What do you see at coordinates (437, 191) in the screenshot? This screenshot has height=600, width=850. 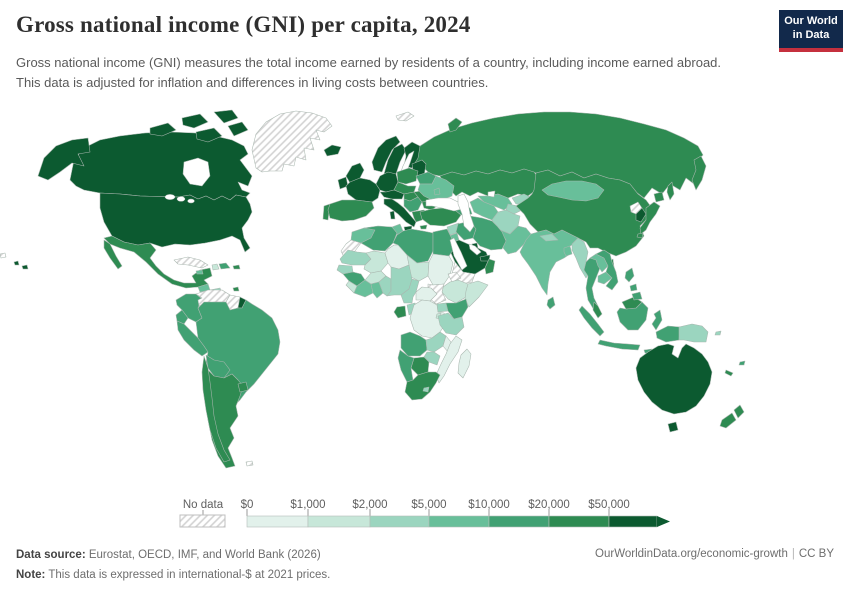 I see `country-moldova` at bounding box center [437, 191].